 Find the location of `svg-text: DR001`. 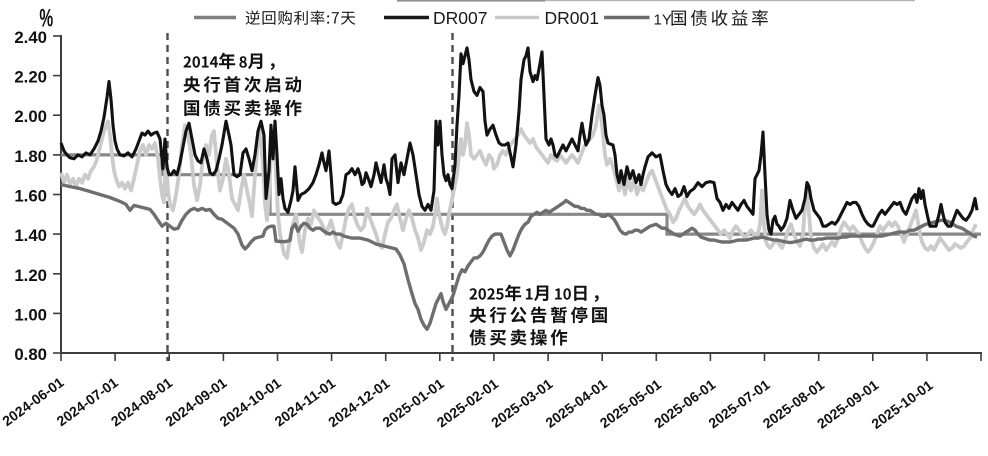

svg-text: DR001 is located at coordinates (572, 18).